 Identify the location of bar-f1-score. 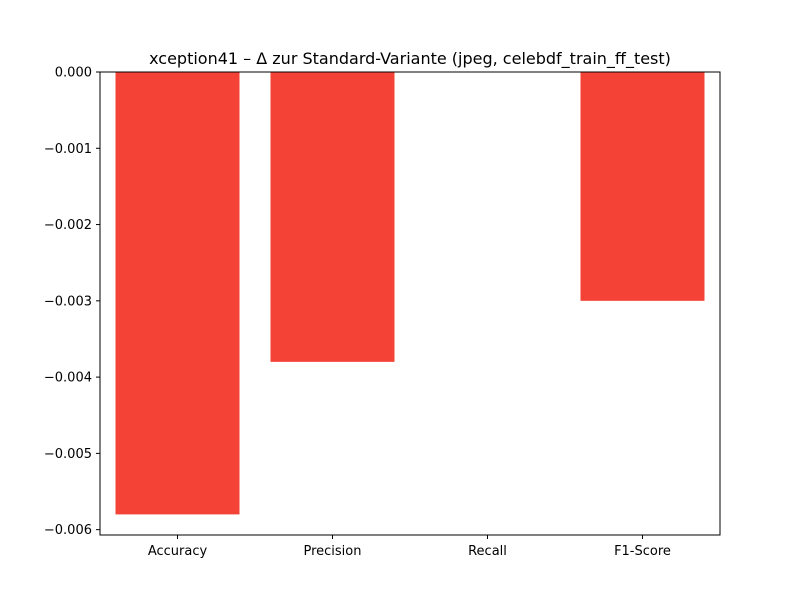
(642, 186).